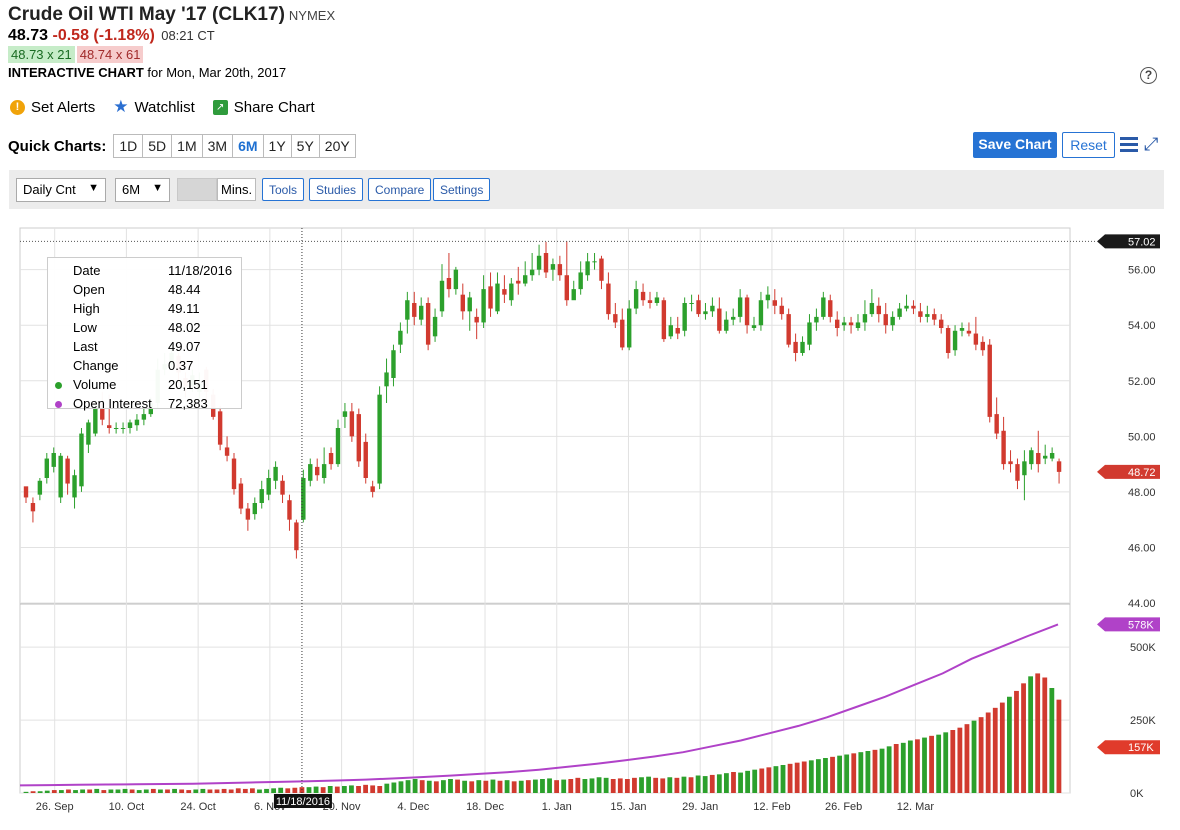 This screenshot has width=1180, height=830. What do you see at coordinates (263, 107) in the screenshot?
I see `share-chart-button: ↗ Share Chart` at bounding box center [263, 107].